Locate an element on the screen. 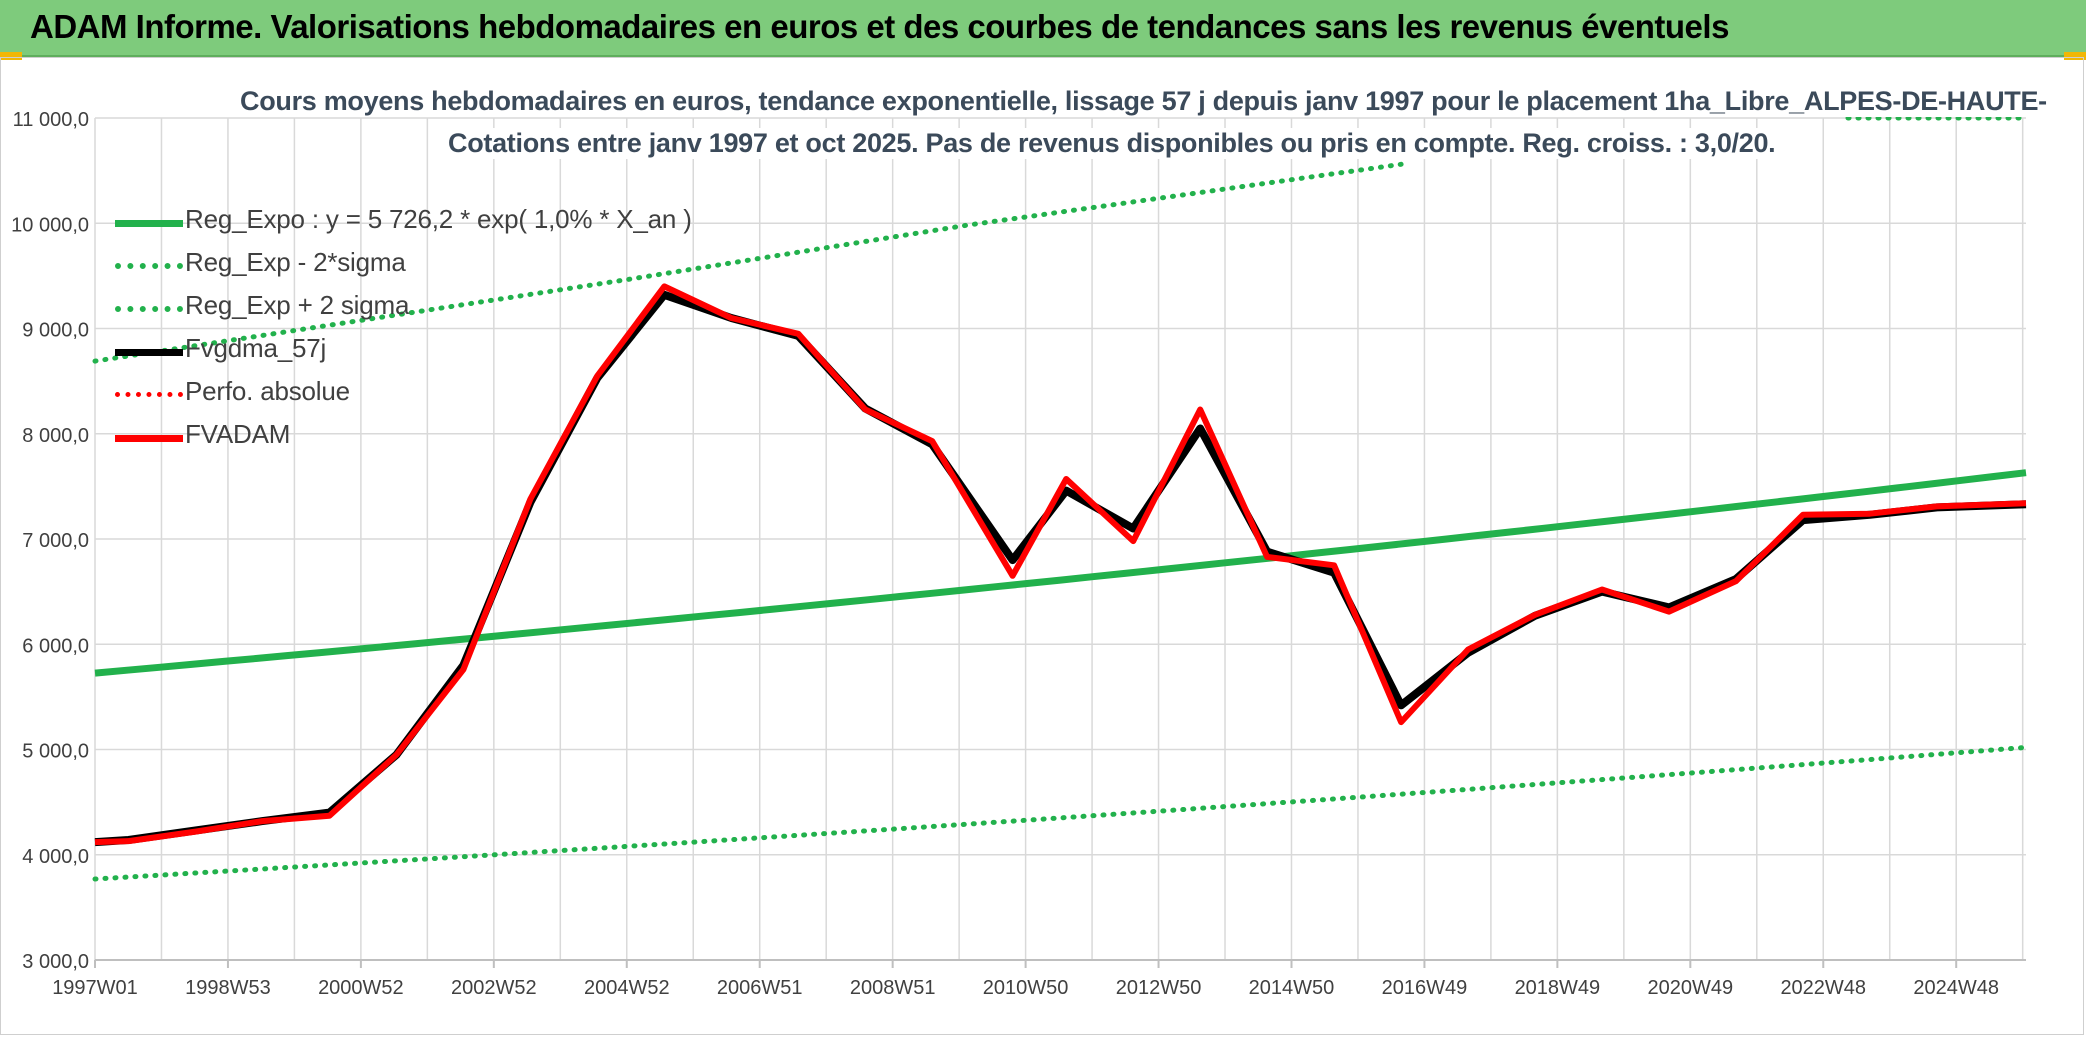 This screenshot has width=2086, height=1037. y-tick-label: 3 000,0 is located at coordinates (55, 962).